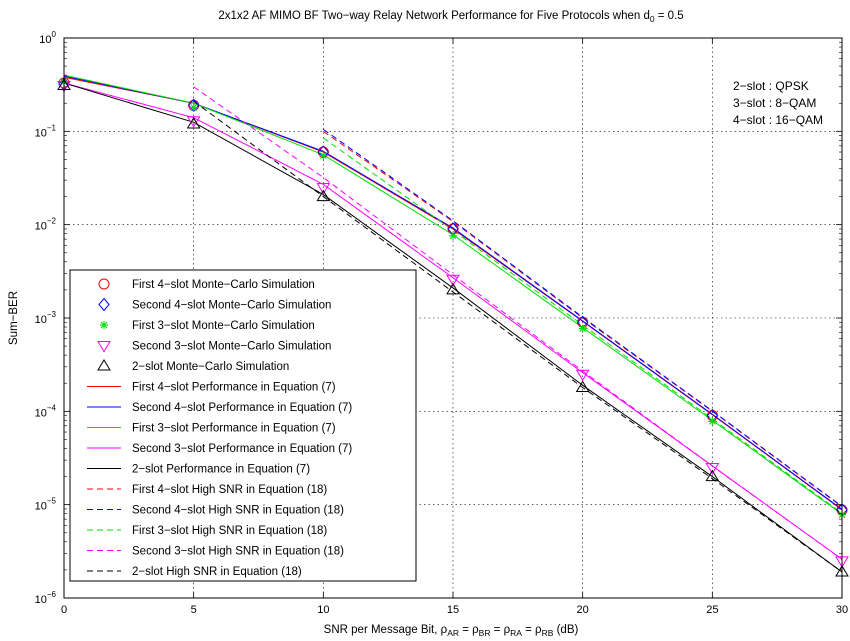 The image size is (850, 641). I want to click on legend-marker-stroke, so click(104, 325).